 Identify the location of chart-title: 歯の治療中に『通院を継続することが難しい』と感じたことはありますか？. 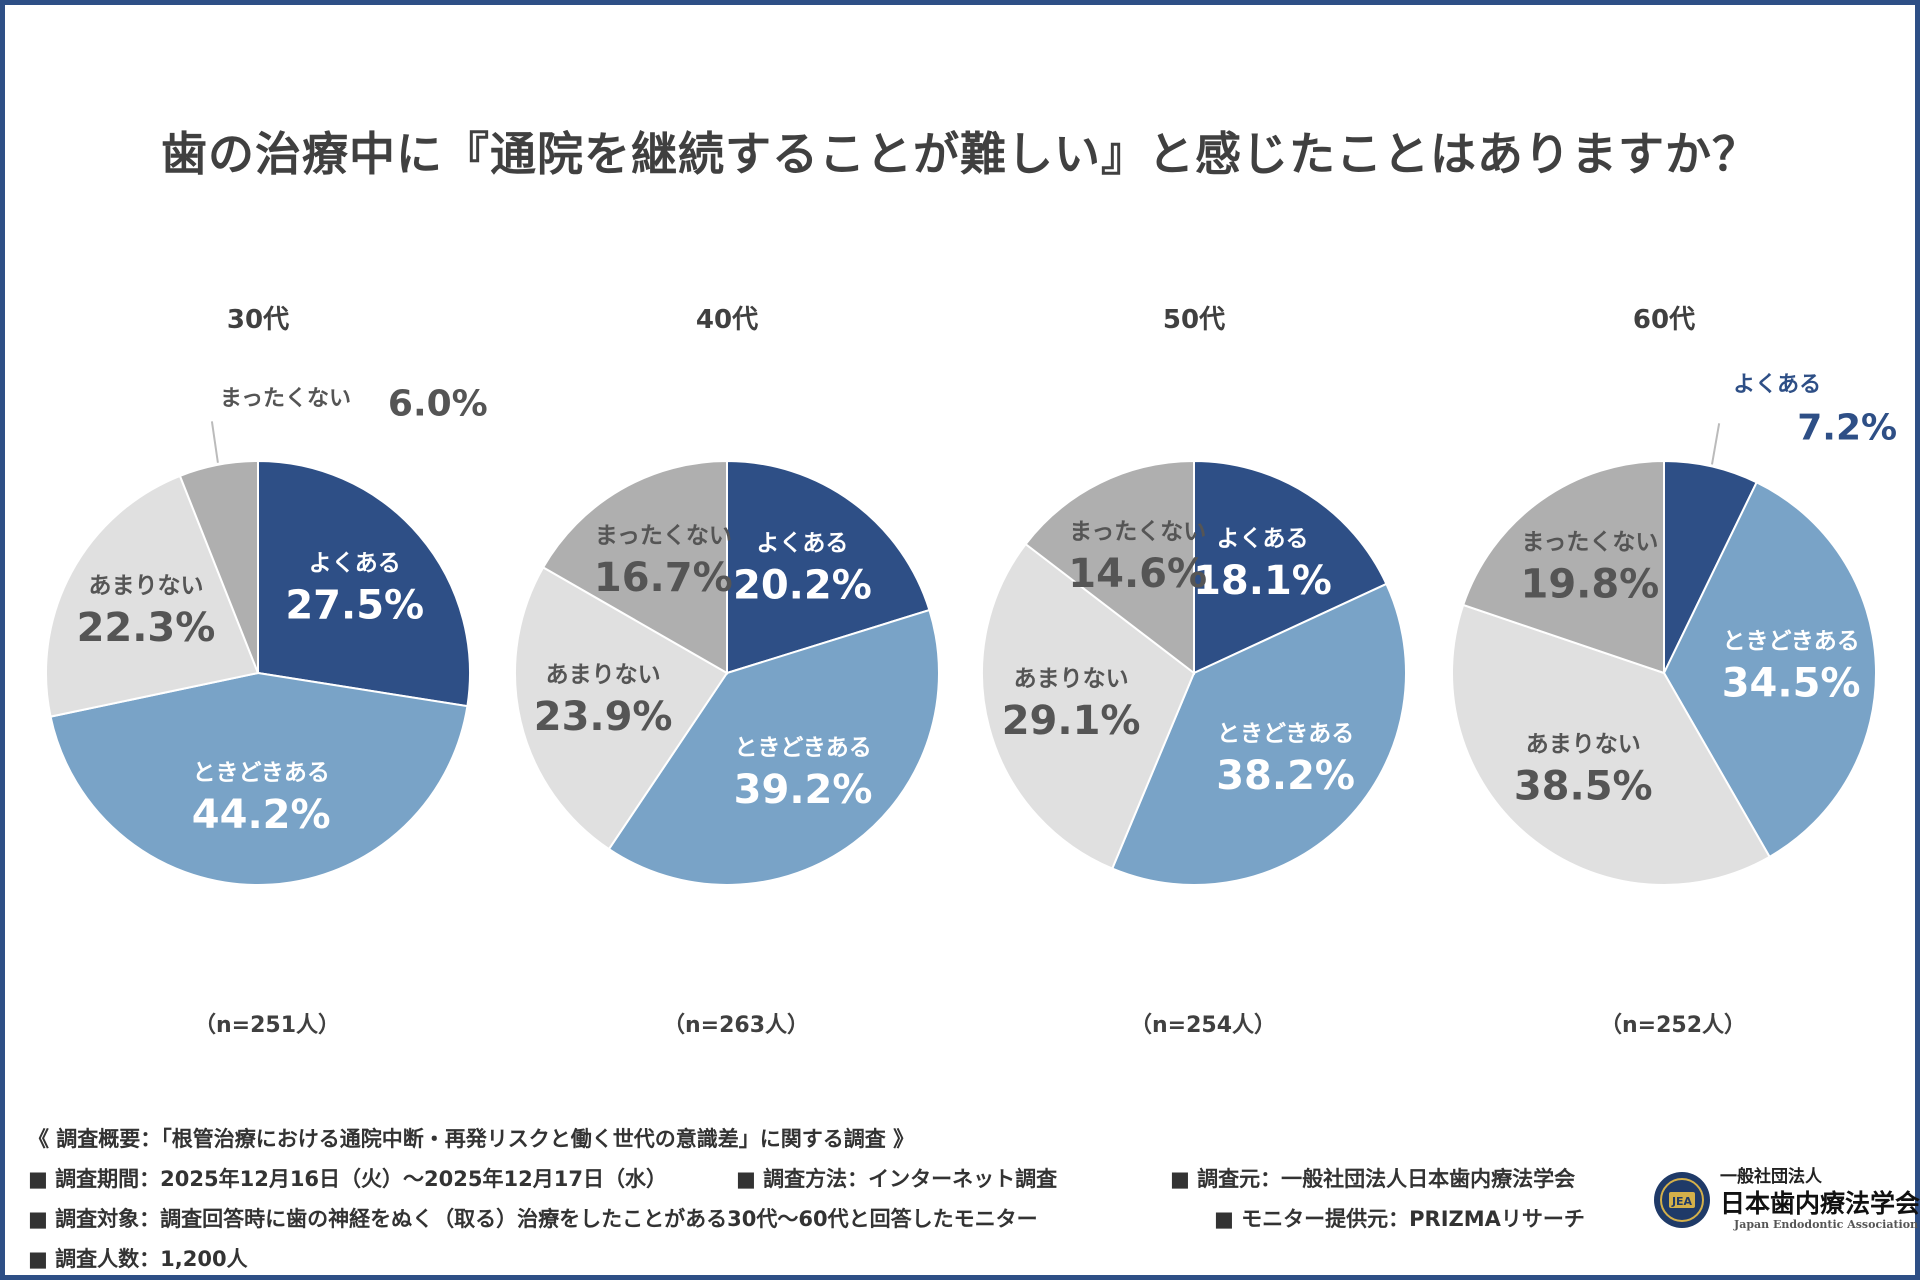
(960, 154).